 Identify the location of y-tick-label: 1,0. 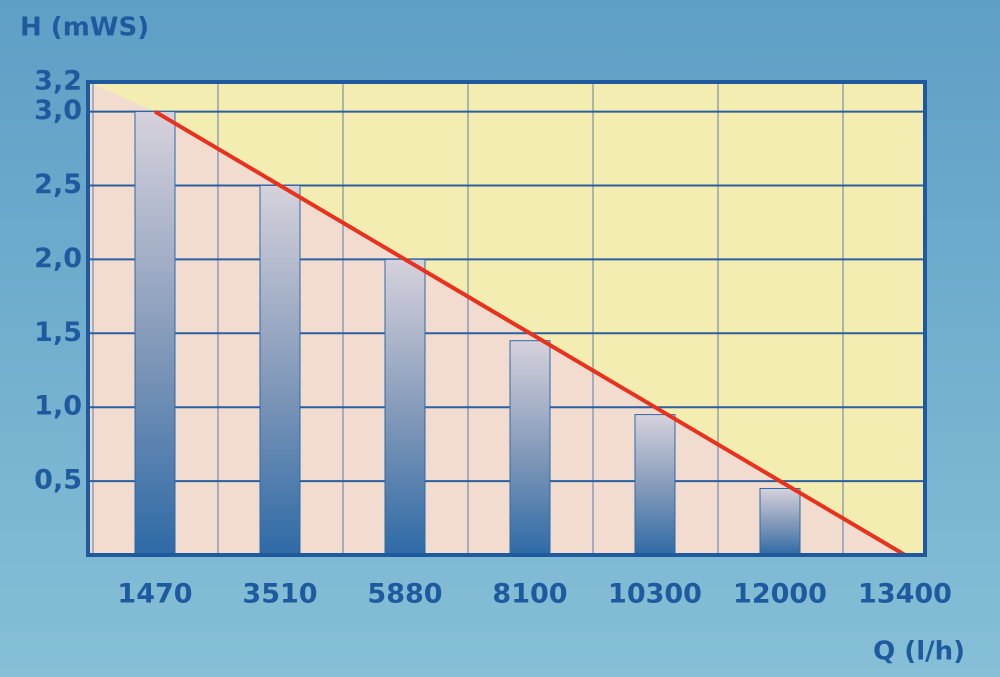
(58, 406).